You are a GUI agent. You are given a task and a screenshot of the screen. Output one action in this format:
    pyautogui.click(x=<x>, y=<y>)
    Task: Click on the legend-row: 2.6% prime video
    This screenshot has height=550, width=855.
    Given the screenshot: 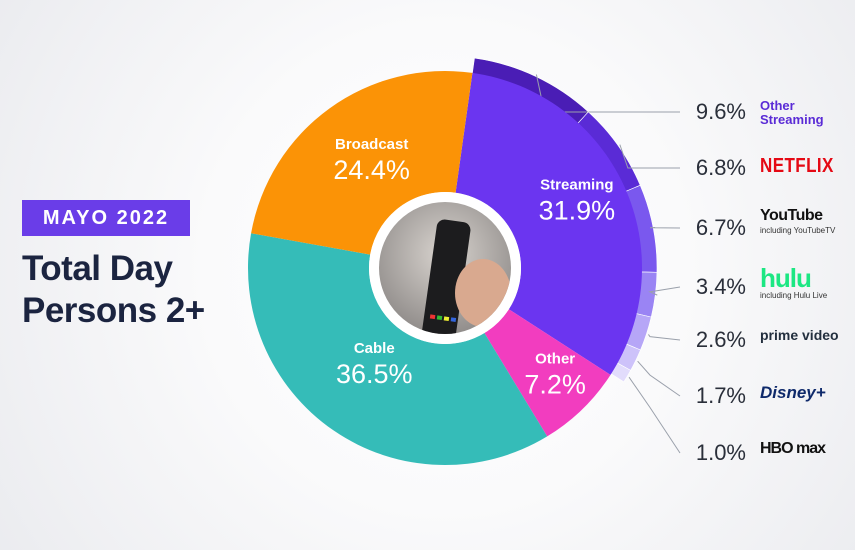 What is the action you would take?
    pyautogui.click(x=757, y=340)
    